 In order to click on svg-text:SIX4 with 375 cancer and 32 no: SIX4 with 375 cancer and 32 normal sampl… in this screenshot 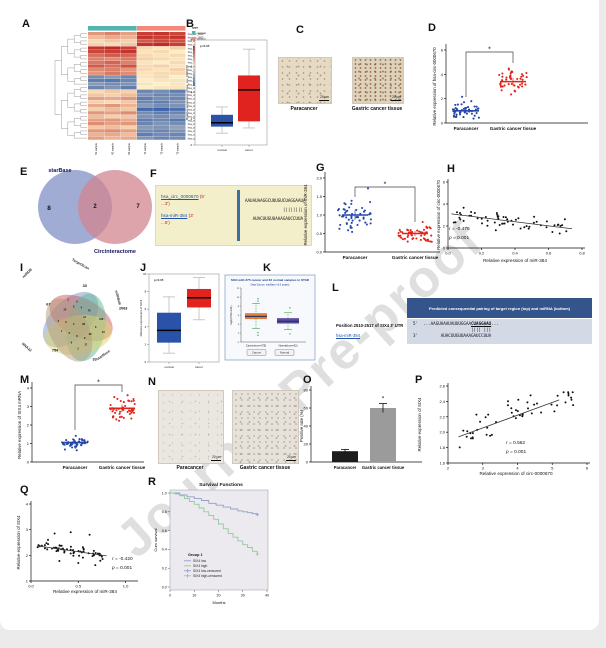, I will do `click(270, 280)`.